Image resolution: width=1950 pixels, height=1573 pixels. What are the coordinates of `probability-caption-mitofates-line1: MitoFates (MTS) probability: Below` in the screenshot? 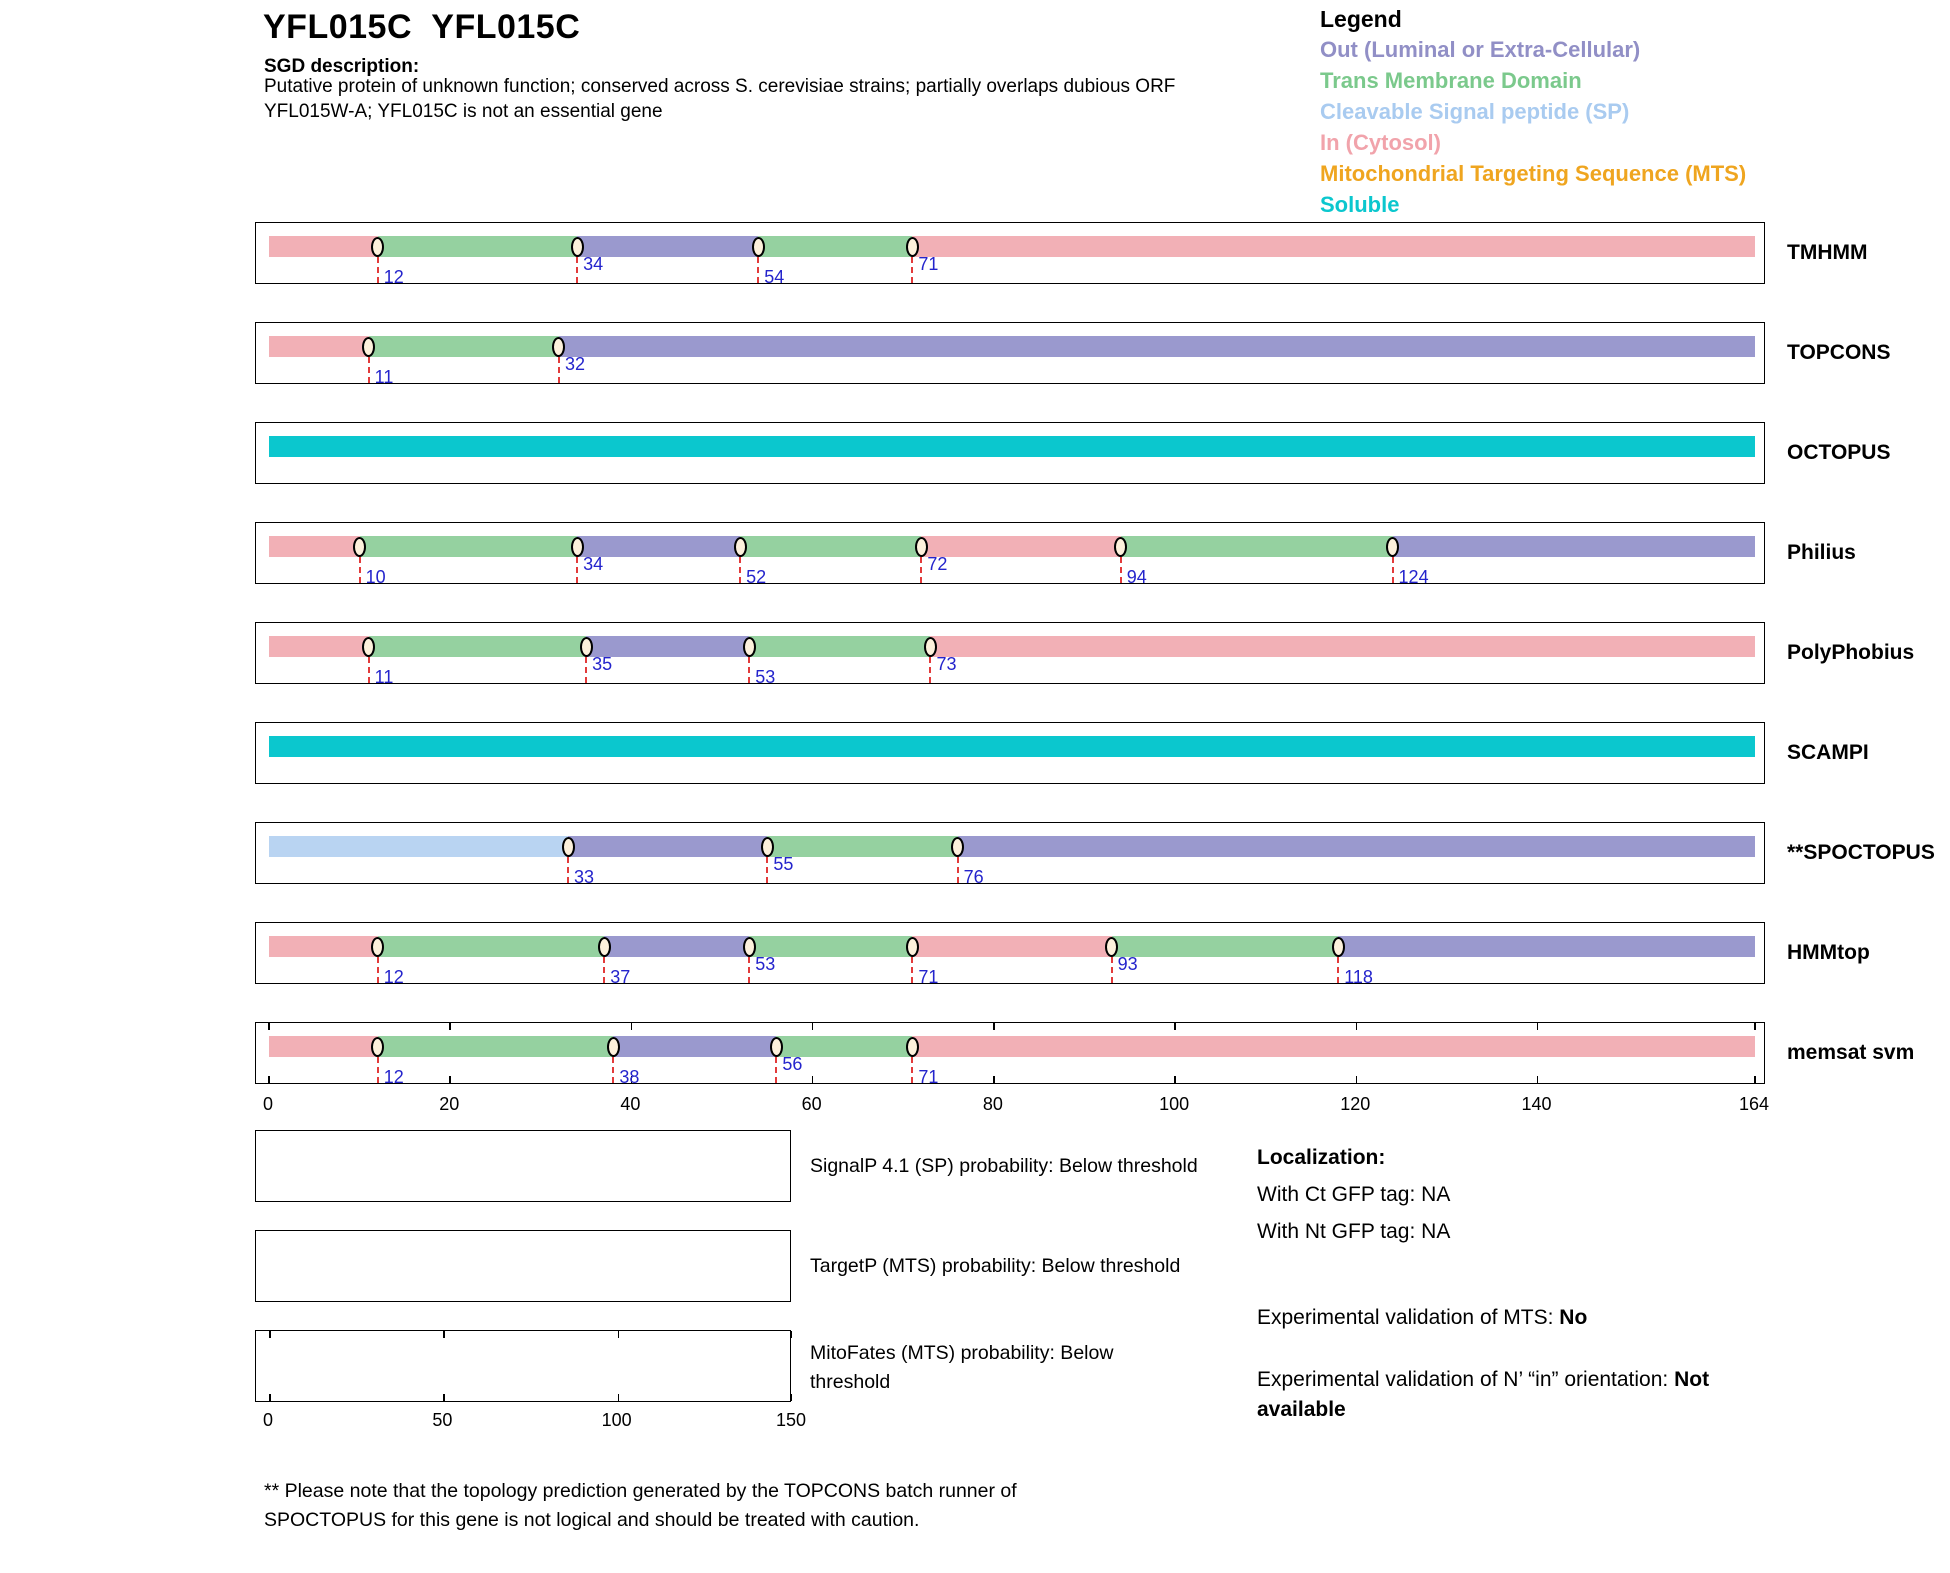 It's located at (962, 1353).